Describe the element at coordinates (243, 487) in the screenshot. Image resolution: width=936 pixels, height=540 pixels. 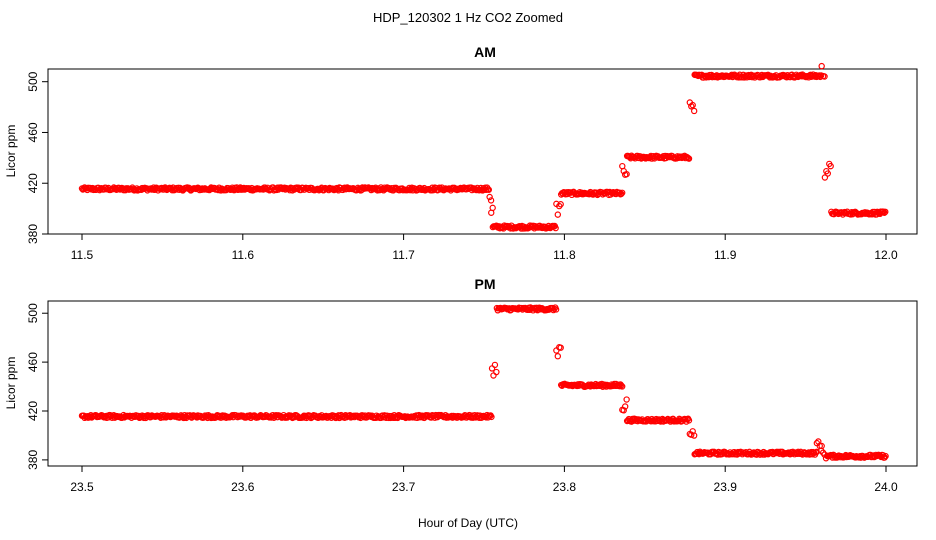
I see `pm-x-tick-label: 23.6` at that location.